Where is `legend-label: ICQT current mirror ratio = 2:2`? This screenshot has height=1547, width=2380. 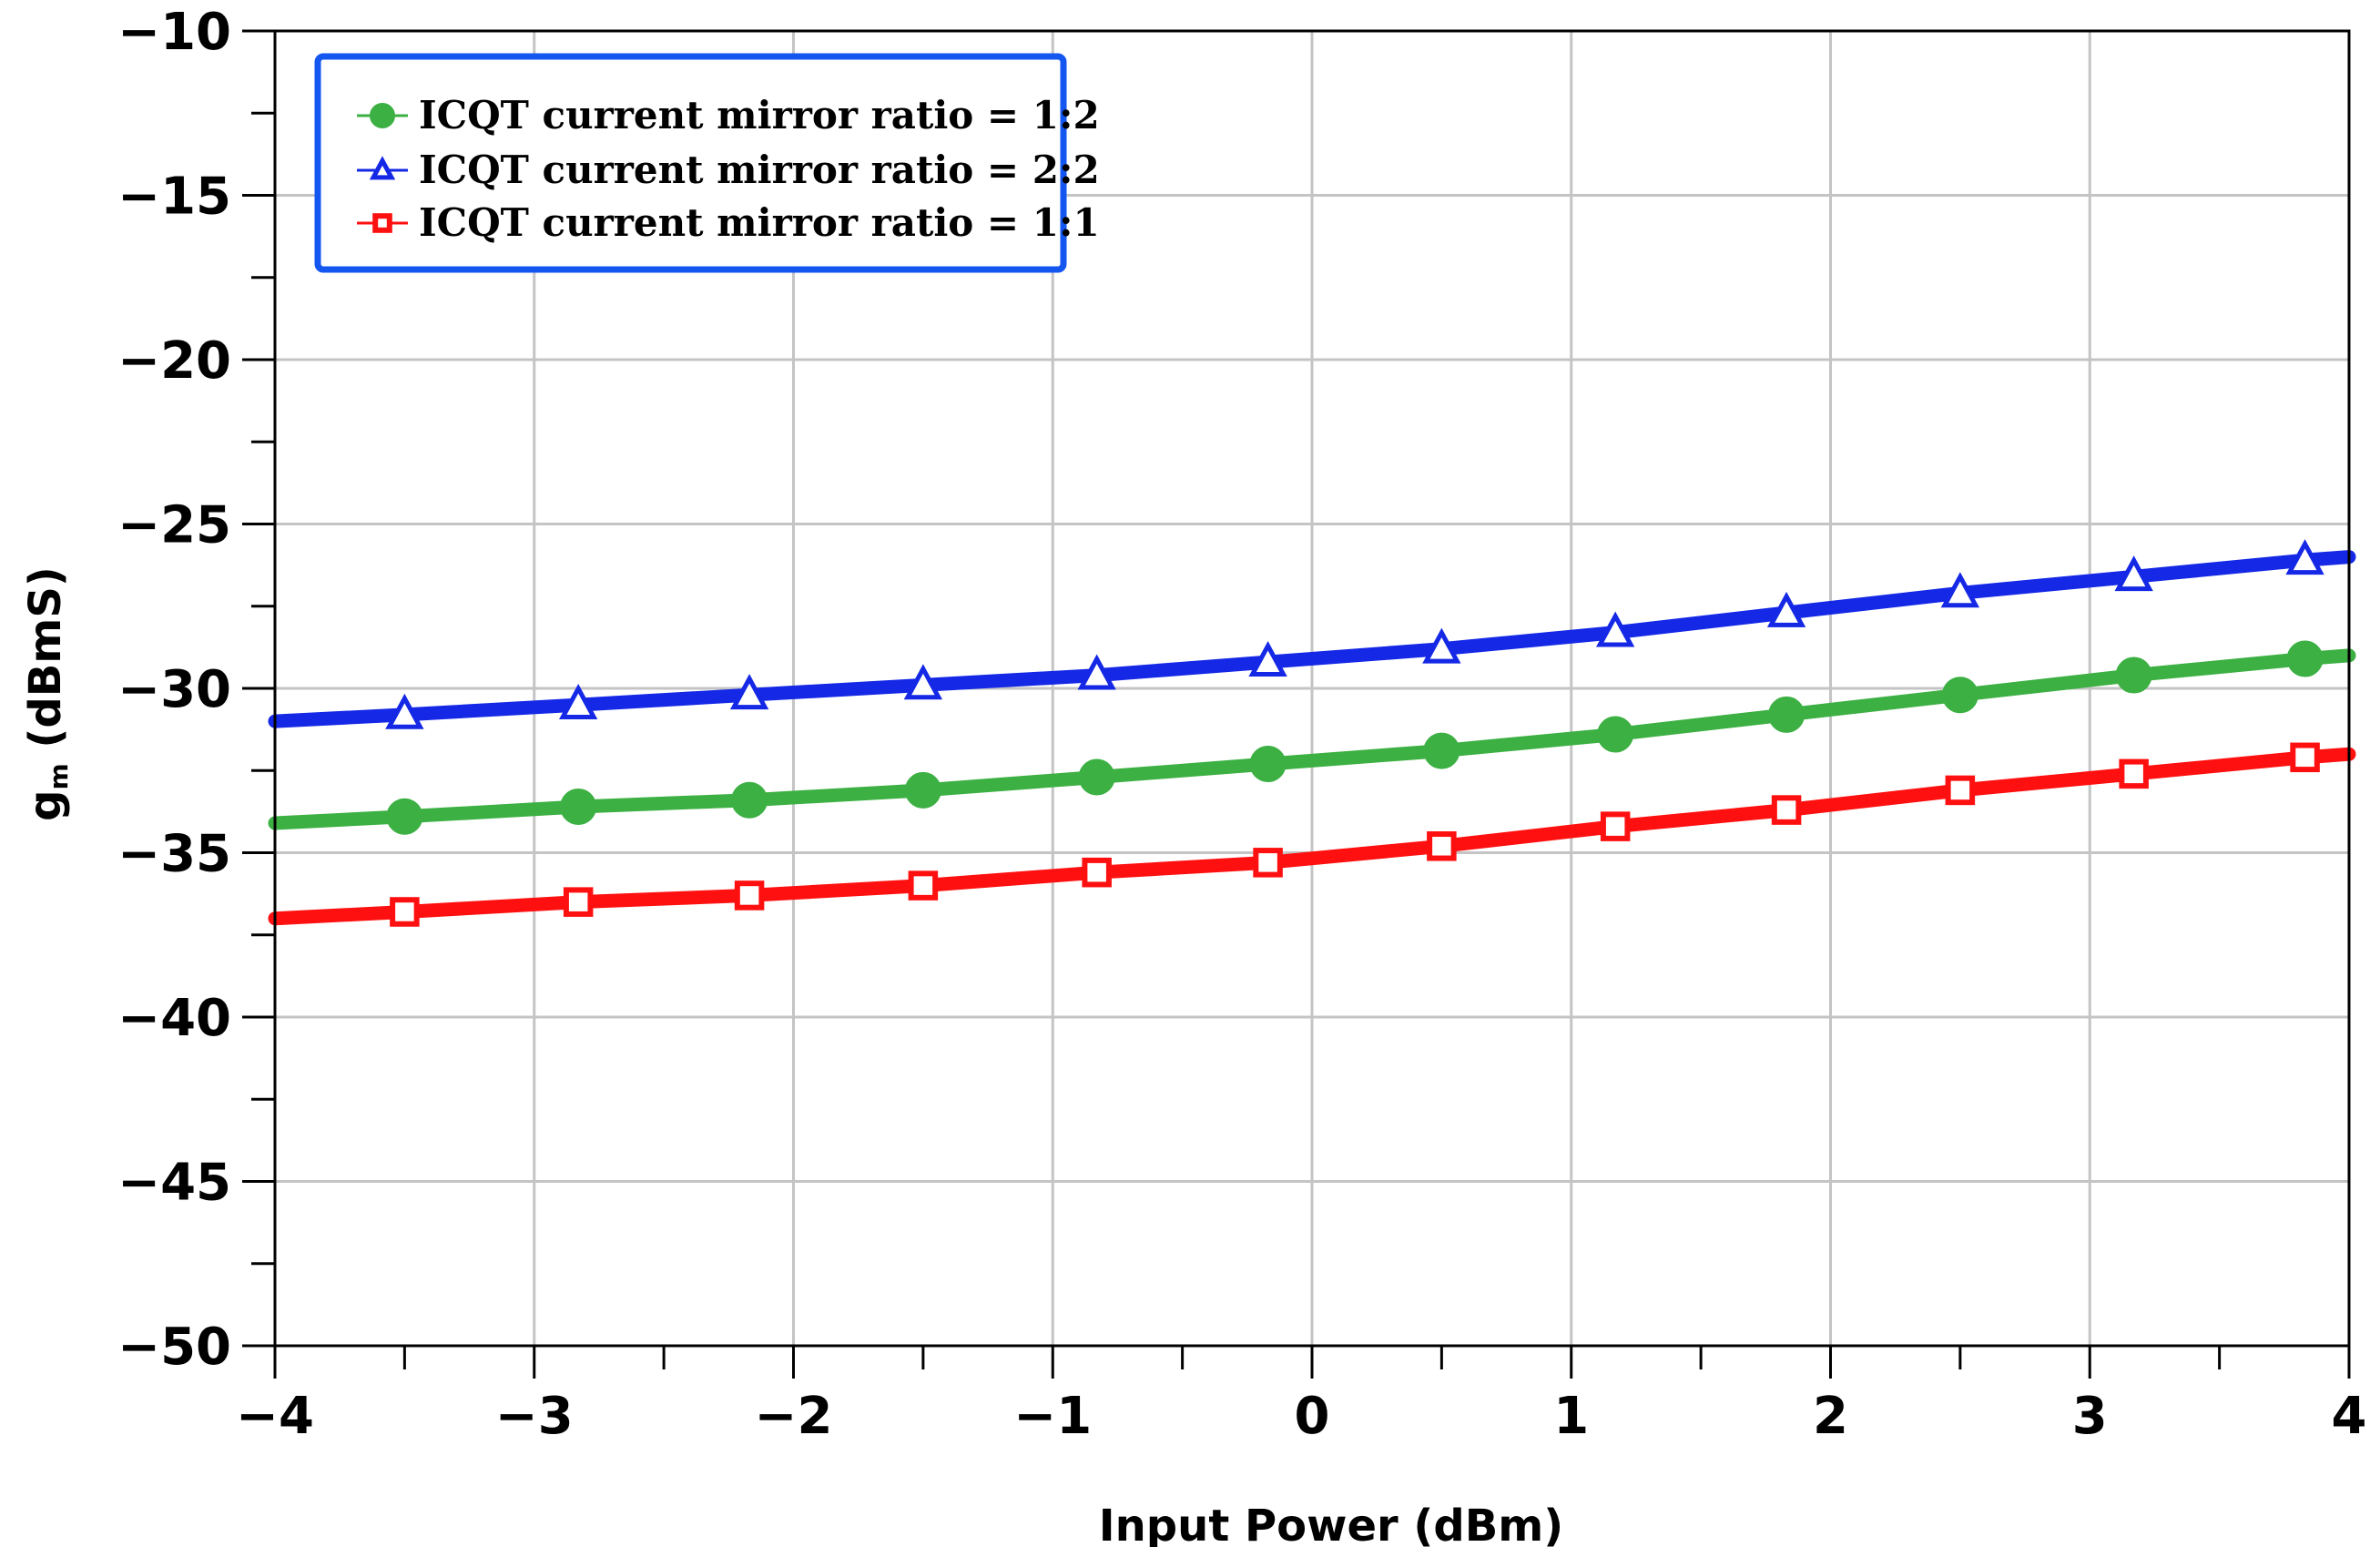 legend-label: ICQT current mirror ratio = 2:2 is located at coordinates (760, 170).